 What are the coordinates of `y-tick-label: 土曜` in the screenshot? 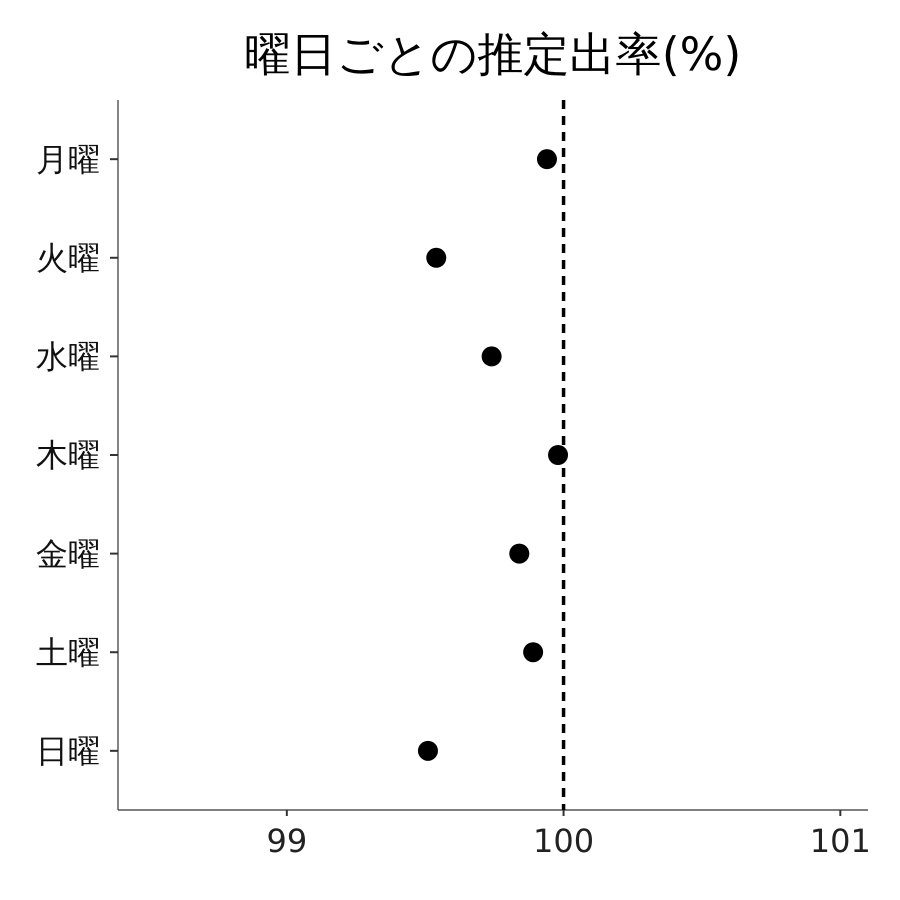 It's located at (68, 652).